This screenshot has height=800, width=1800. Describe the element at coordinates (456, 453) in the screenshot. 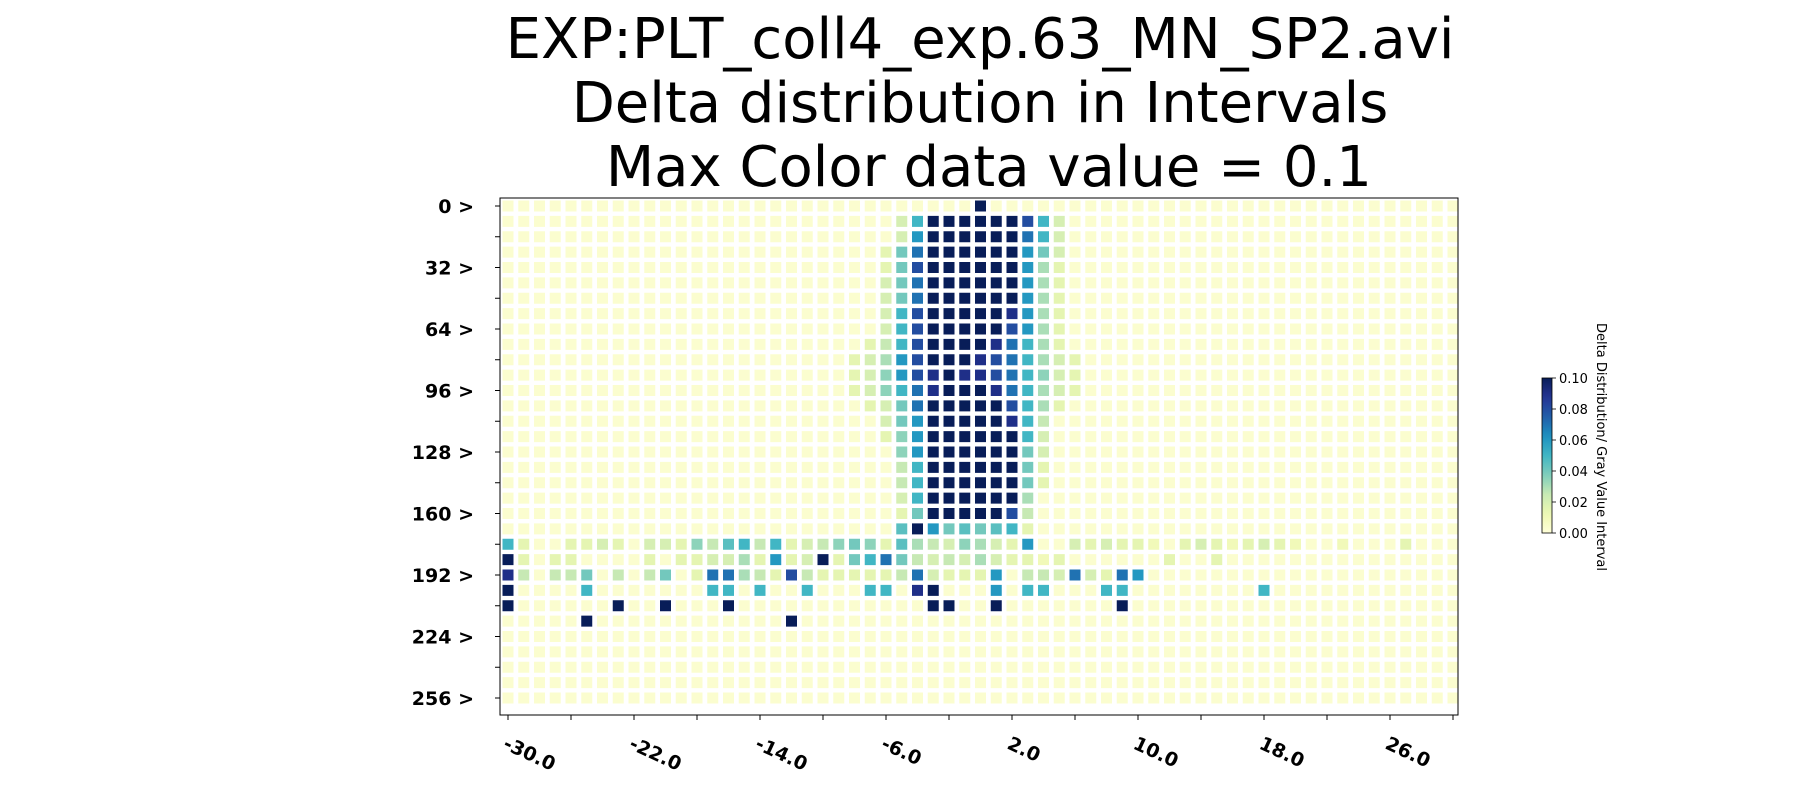

I see `y-axis: 0 >32 >64 >96 >128 >160 >192 >224 >256 >` at that location.